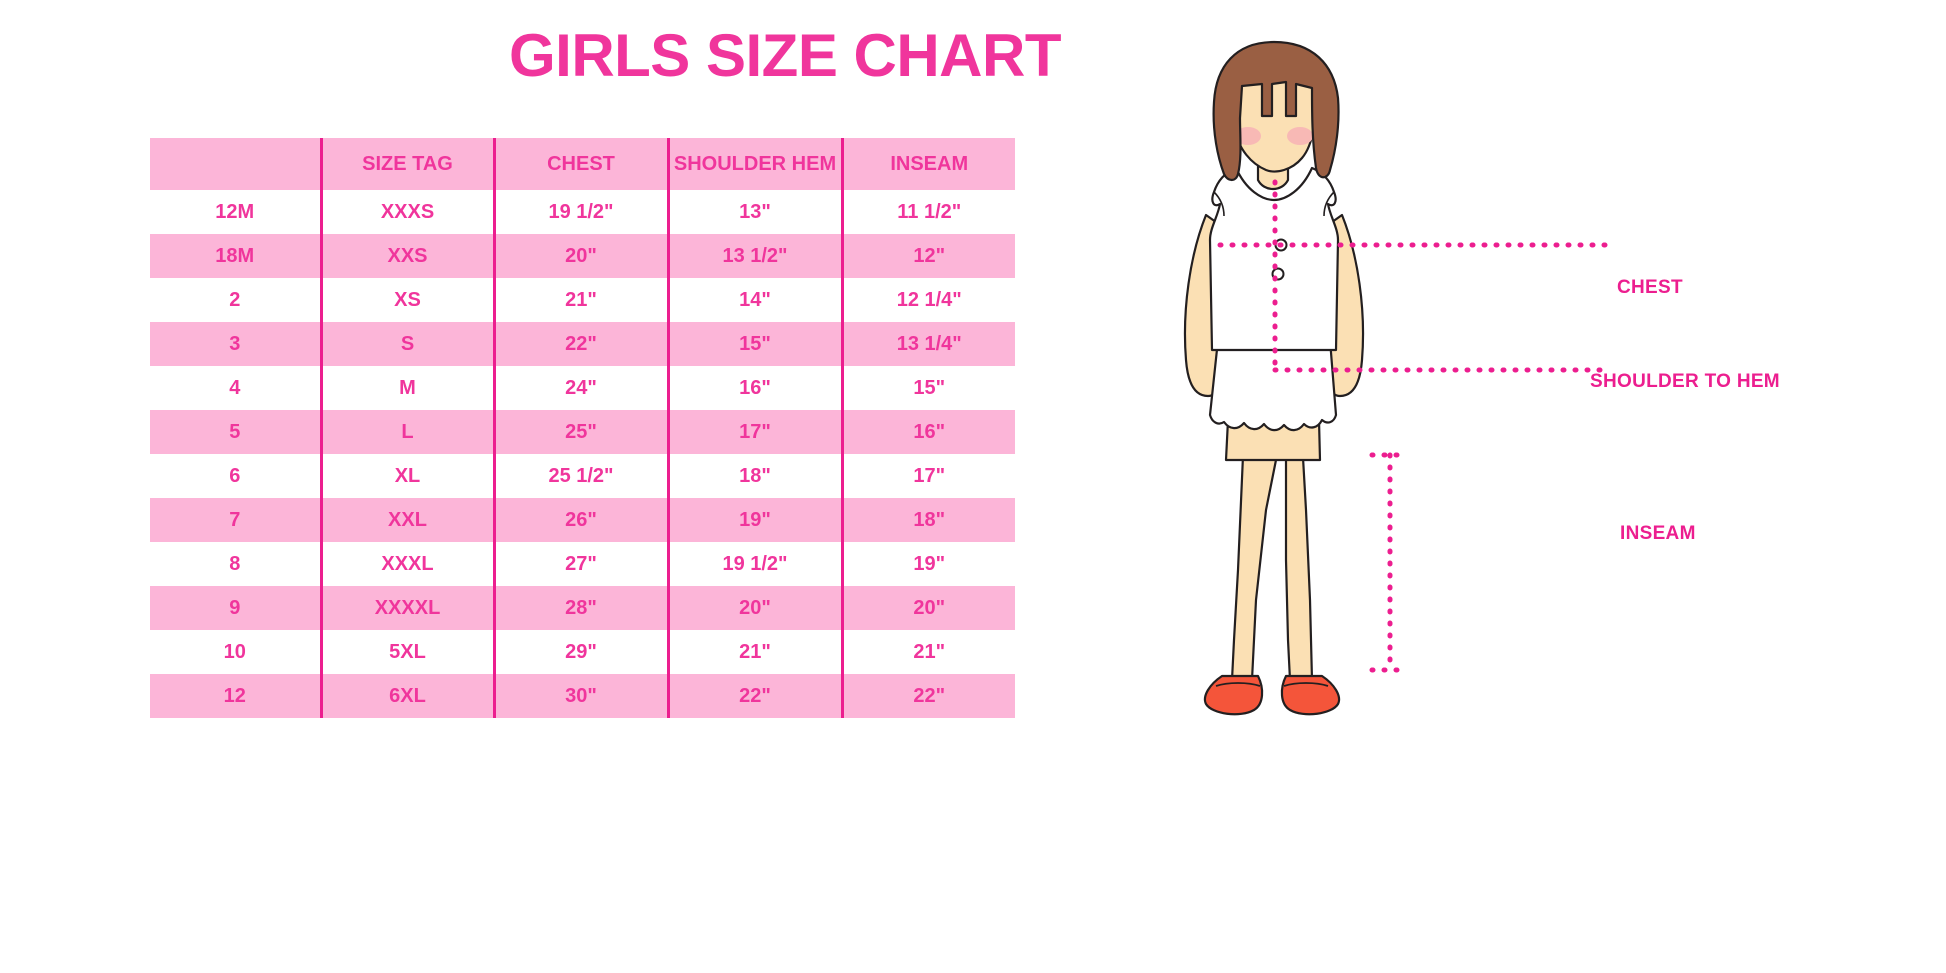 The width and height of the screenshot is (1946, 973). I want to click on cell-size-tag: XXL, so click(406, 520).